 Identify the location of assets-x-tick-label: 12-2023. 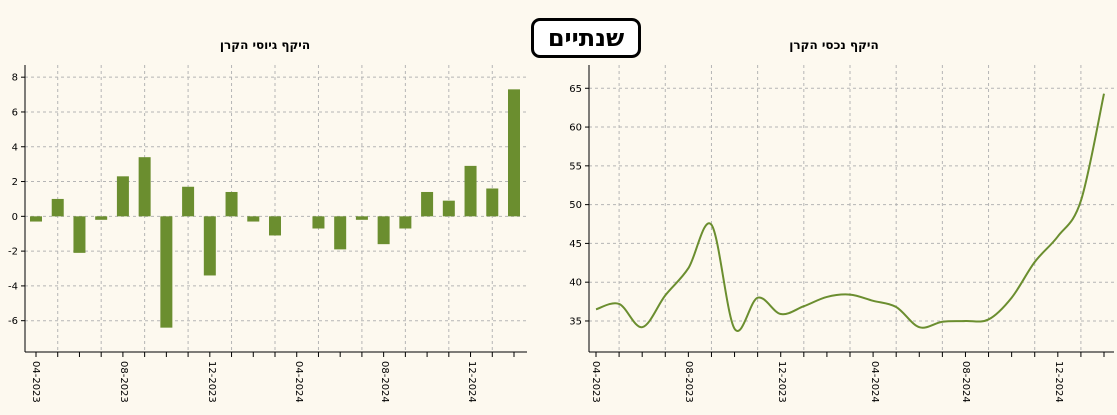
(781, 382).